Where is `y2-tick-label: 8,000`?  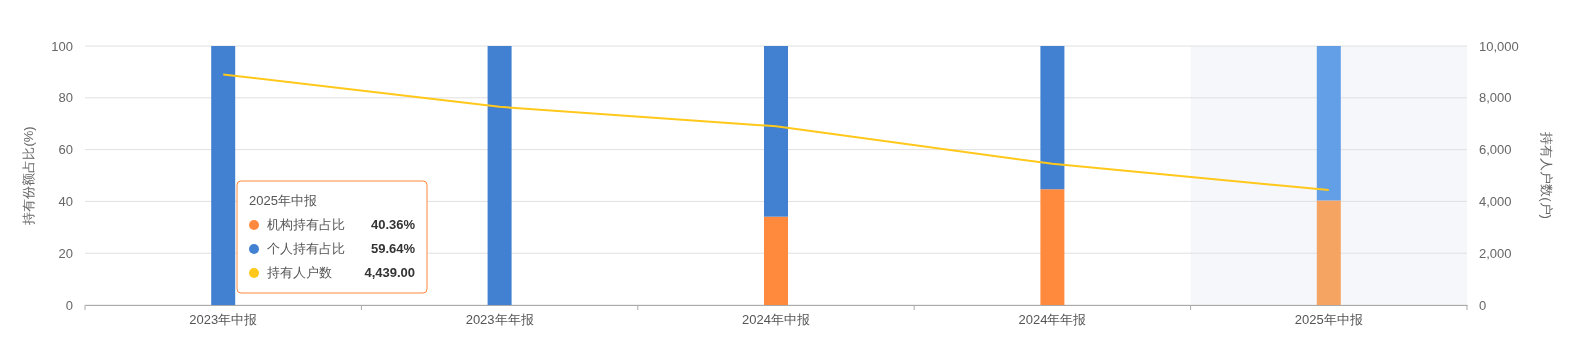 y2-tick-label: 8,000 is located at coordinates (1495, 98).